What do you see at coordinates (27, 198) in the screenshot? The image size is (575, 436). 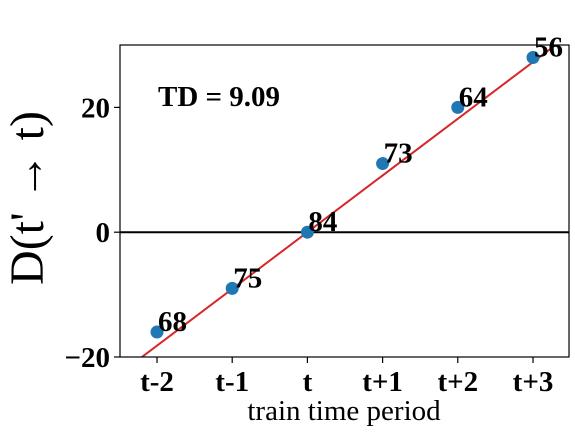 I see `y-axis-label: D(t' → t)` at bounding box center [27, 198].